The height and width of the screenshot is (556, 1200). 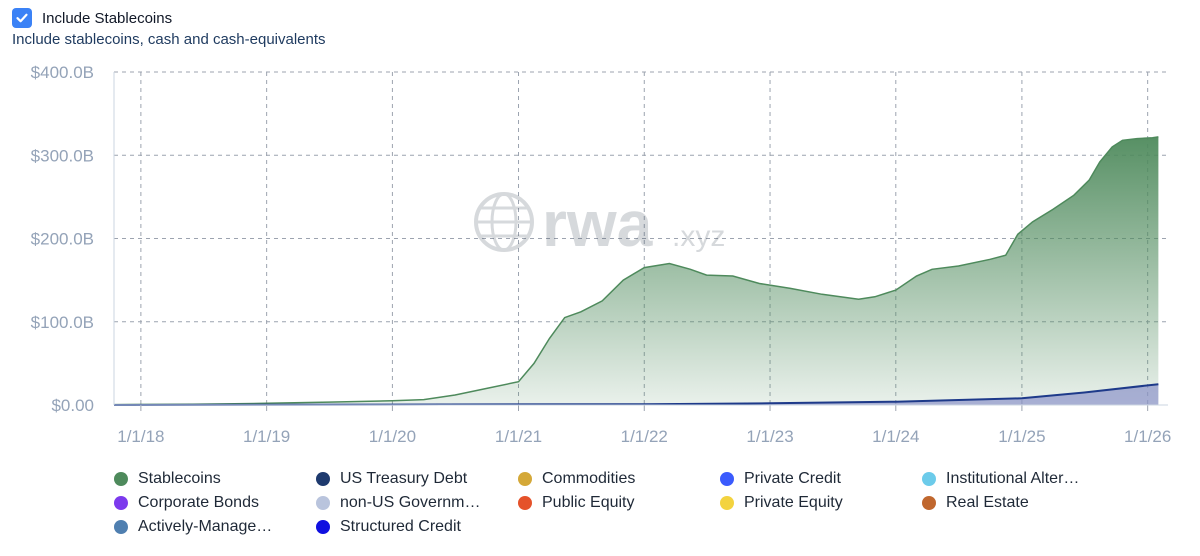 I want to click on x-tick-label: 1/1/20, so click(x=392, y=436).